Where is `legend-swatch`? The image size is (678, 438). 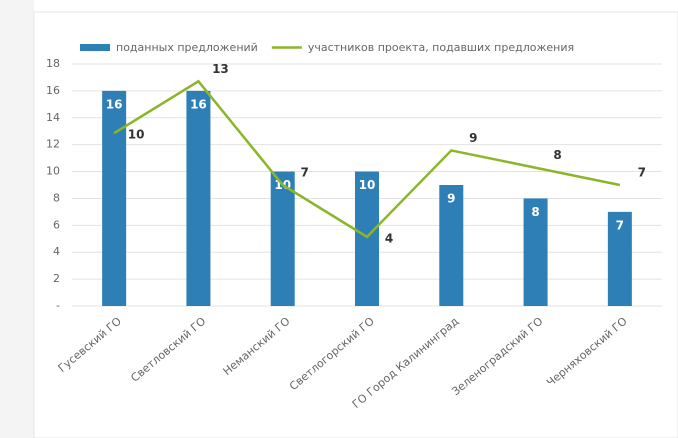
legend-swatch is located at coordinates (95, 47).